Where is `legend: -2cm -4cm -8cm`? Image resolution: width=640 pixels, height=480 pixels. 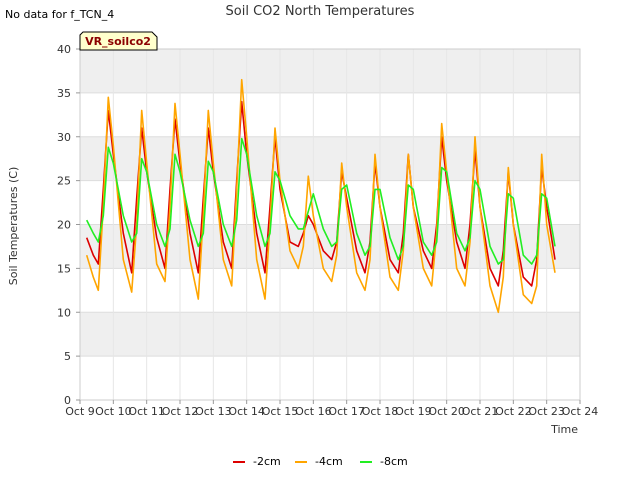
legend: -2cm -4cm -8cm is located at coordinates (320, 461).